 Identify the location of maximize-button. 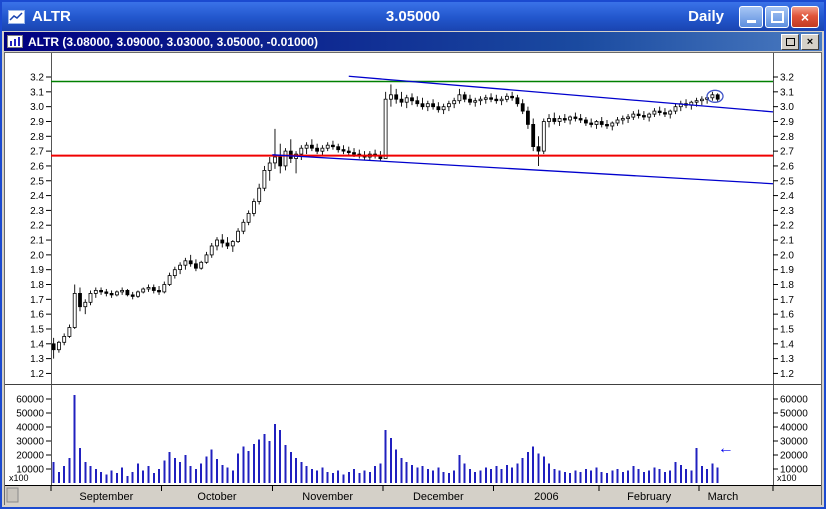
(777, 17).